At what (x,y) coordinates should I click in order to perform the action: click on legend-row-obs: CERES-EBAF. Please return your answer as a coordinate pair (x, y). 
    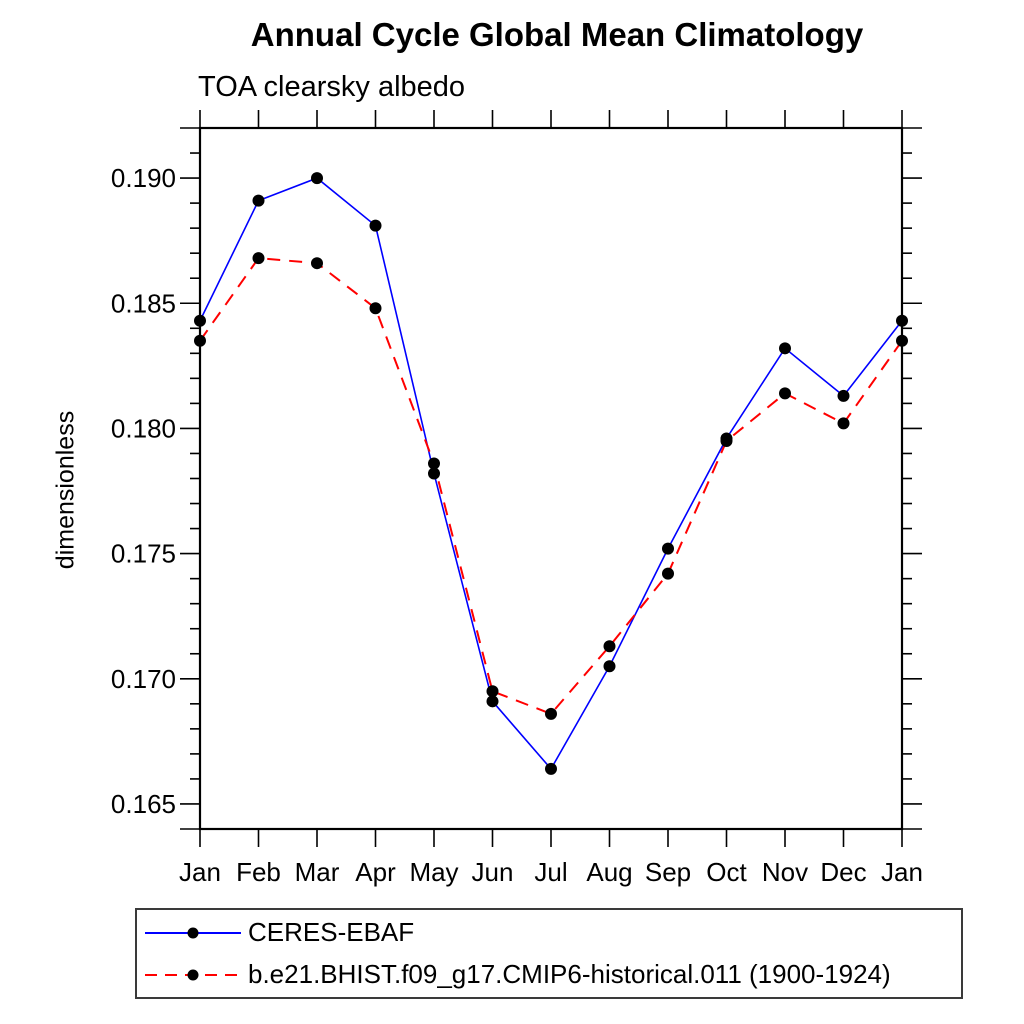
    Looking at the image, I should click on (549, 933).